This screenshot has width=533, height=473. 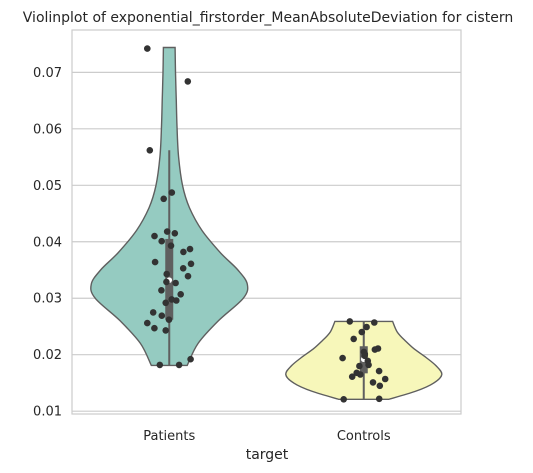 What do you see at coordinates (47, 73) in the screenshot?
I see `y-tick-label: 0.07` at bounding box center [47, 73].